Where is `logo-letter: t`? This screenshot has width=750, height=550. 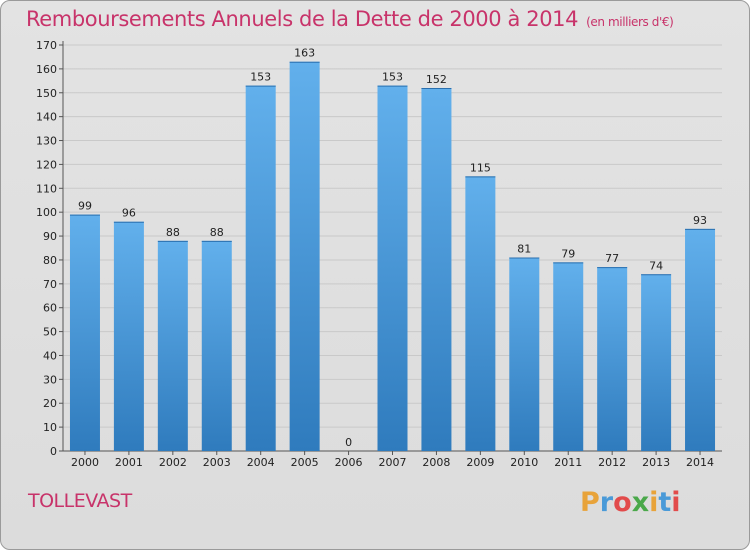
logo-letter: t is located at coordinates (665, 502).